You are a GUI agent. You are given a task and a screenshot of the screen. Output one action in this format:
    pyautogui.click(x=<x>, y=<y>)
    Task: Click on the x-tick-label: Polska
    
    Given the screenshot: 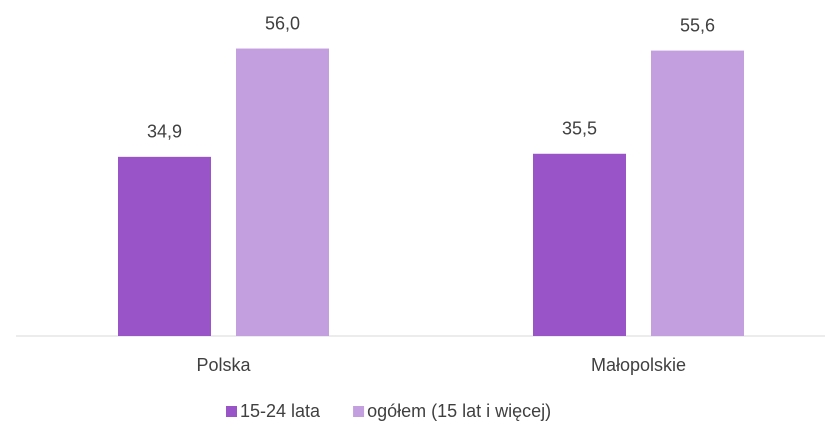 What is the action you would take?
    pyautogui.click(x=223, y=365)
    